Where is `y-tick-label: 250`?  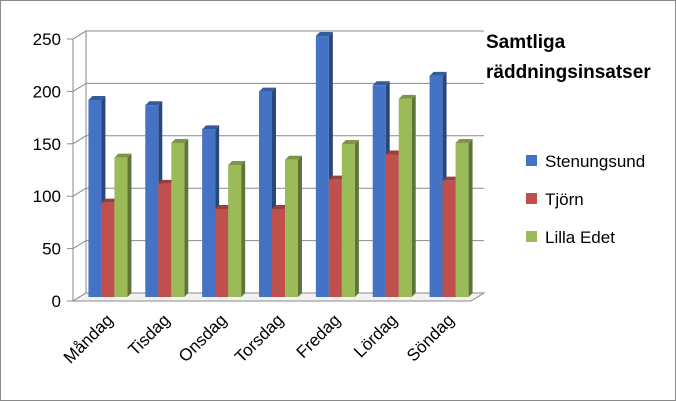
y-tick-label: 250 is located at coordinates (47, 39).